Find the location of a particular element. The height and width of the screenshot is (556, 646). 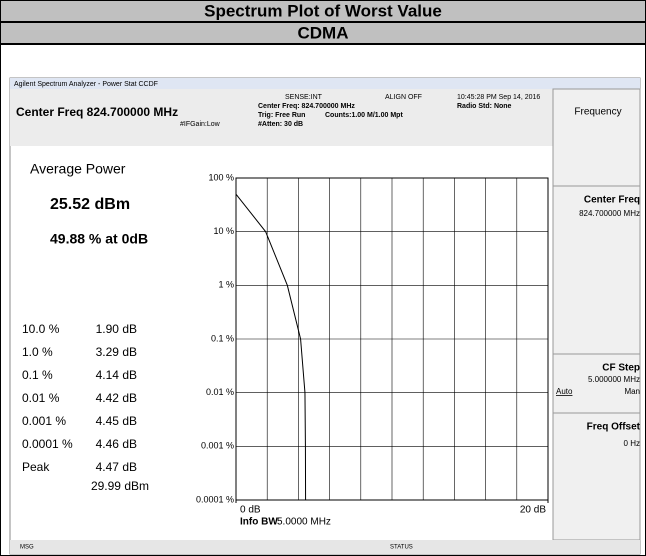

atten: #Atten: 30 dB is located at coordinates (280, 124).